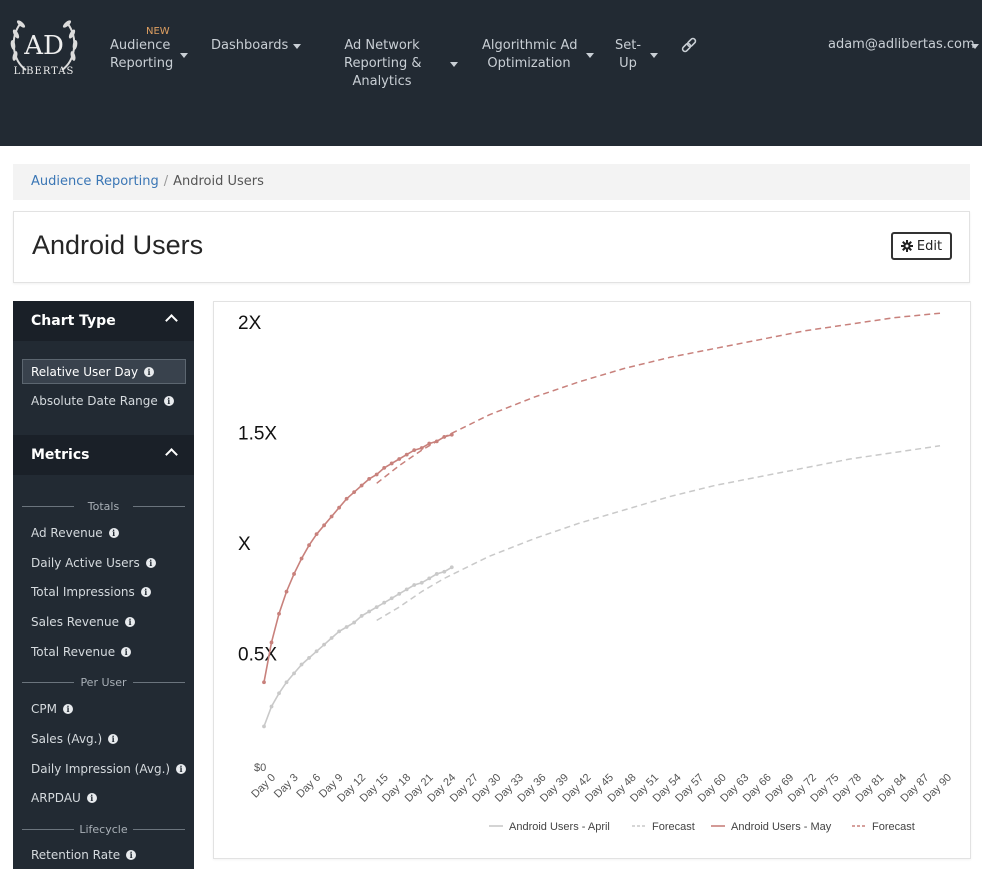 Image resolution: width=982 pixels, height=869 pixels. I want to click on svg-text: AD, so click(43, 46).